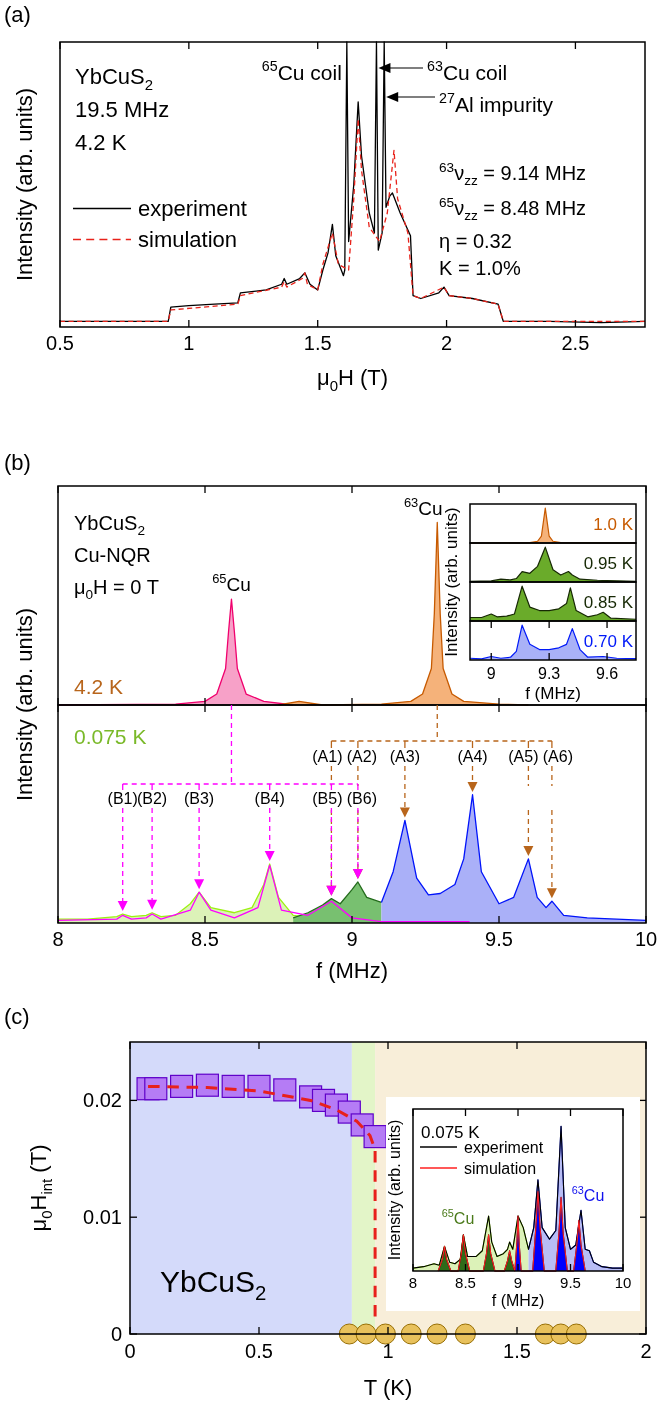 Image resolution: width=670 pixels, height=1413 pixels. I want to click on text: (A5), so click(523, 756).